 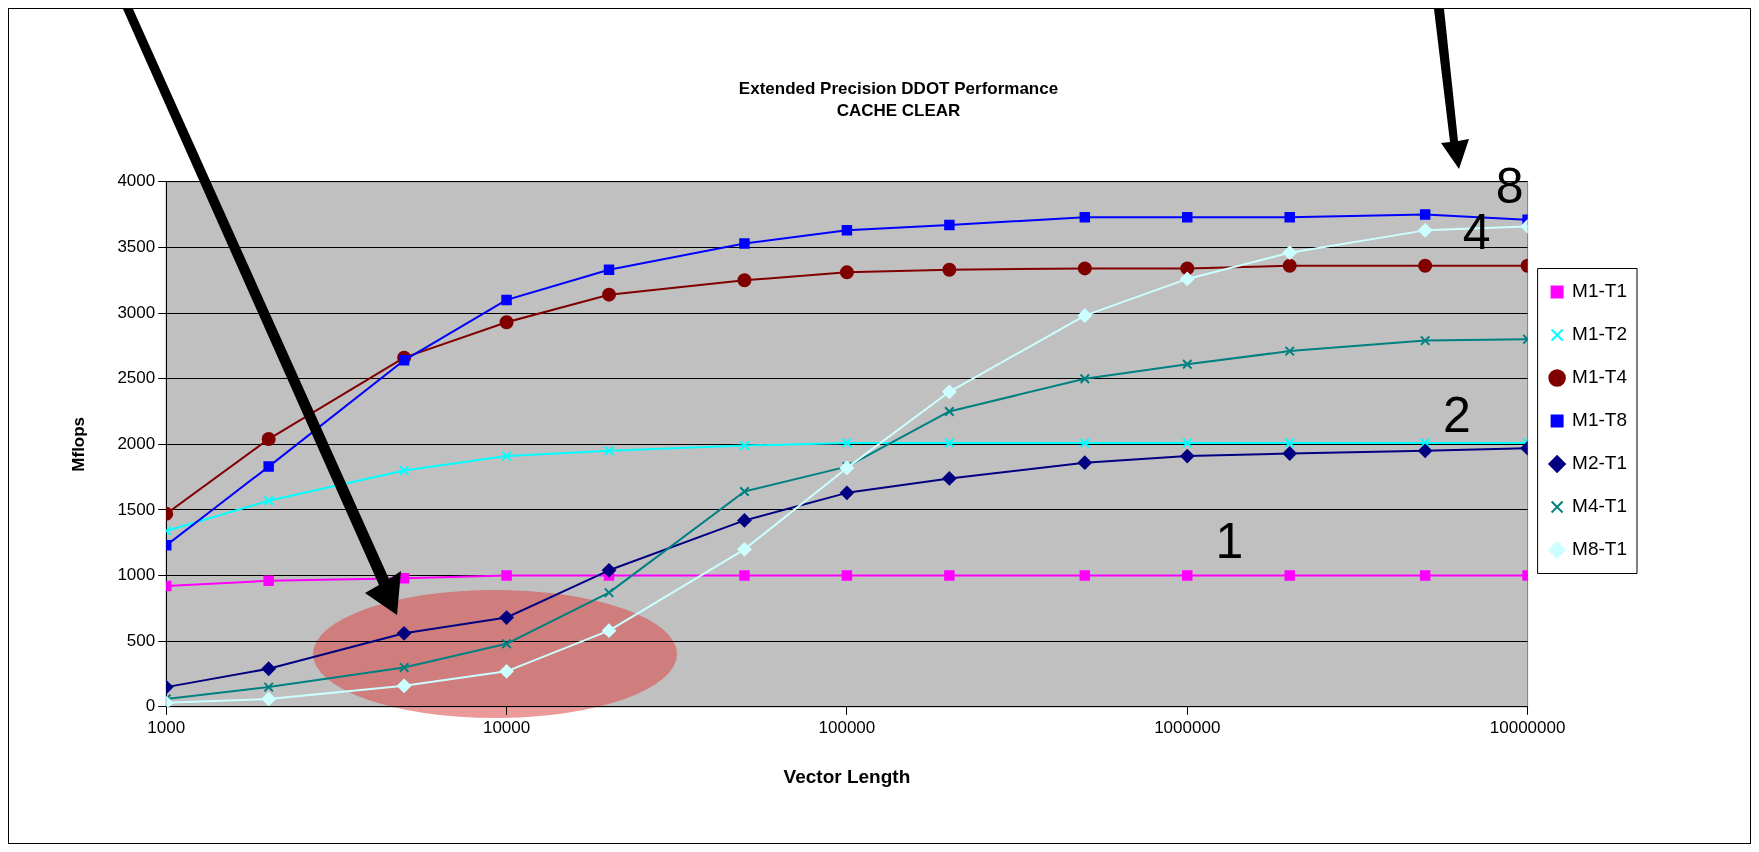 I want to click on x-tick-label: 10000000, so click(x=1527, y=727).